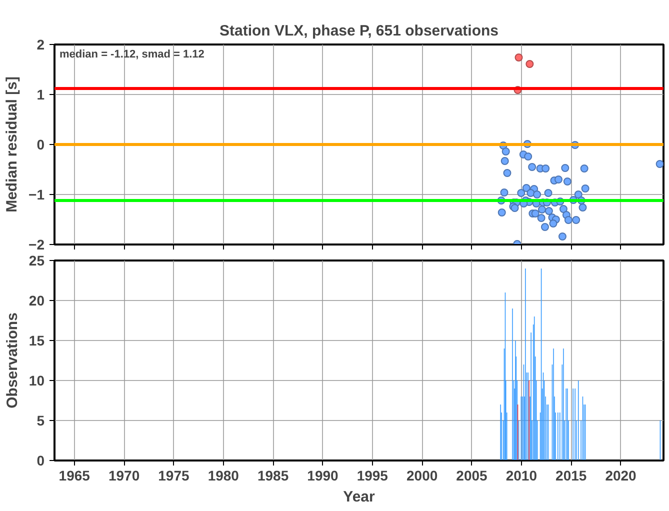 This screenshot has height=511, width=669. What do you see at coordinates (36, 340) in the screenshot?
I see `y-tick-label: 15` at bounding box center [36, 340].